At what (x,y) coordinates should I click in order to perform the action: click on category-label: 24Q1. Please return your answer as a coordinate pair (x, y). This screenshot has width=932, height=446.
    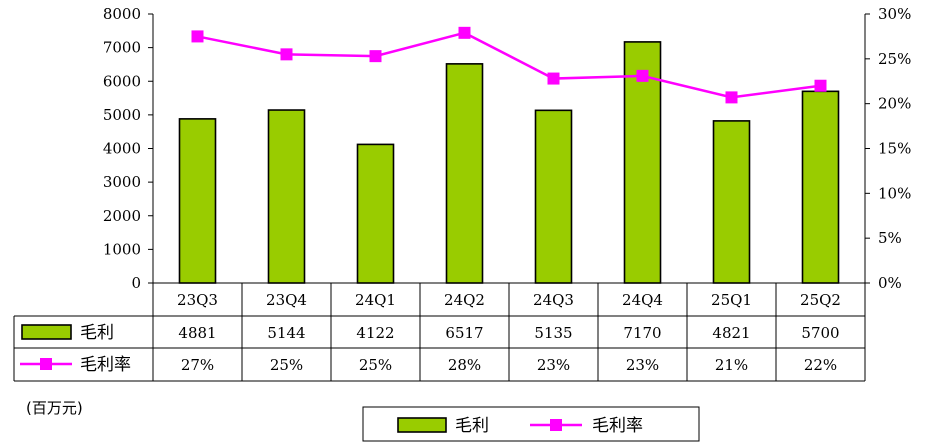
    Looking at the image, I should click on (375, 300).